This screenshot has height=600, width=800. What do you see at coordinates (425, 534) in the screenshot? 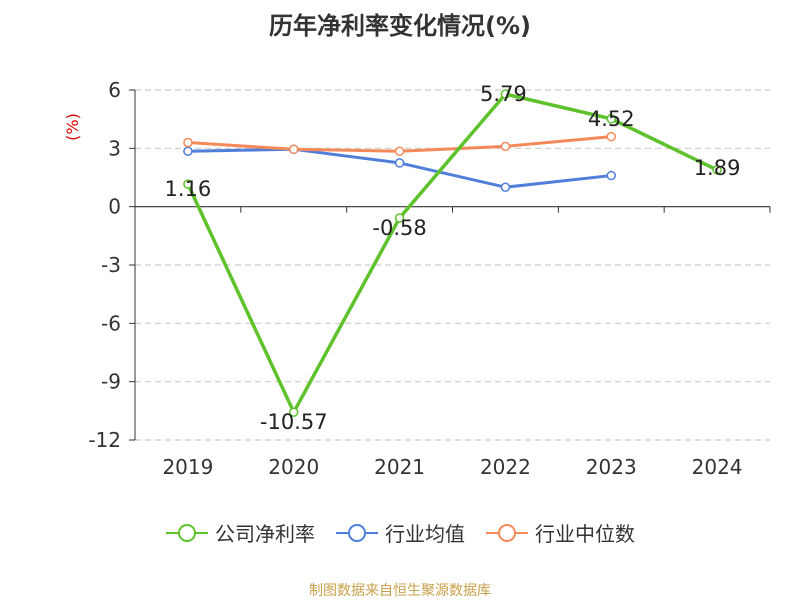
I see `legend-label: 行业均值` at bounding box center [425, 534].